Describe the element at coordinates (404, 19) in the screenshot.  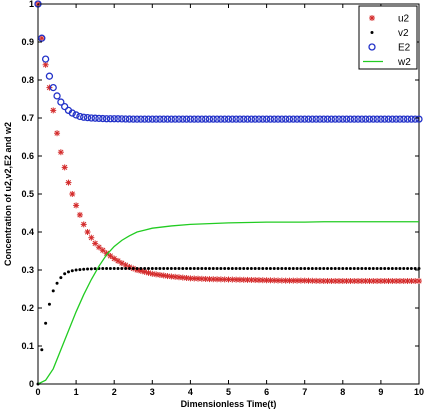
I see `legend-label-u2: u2` at that location.